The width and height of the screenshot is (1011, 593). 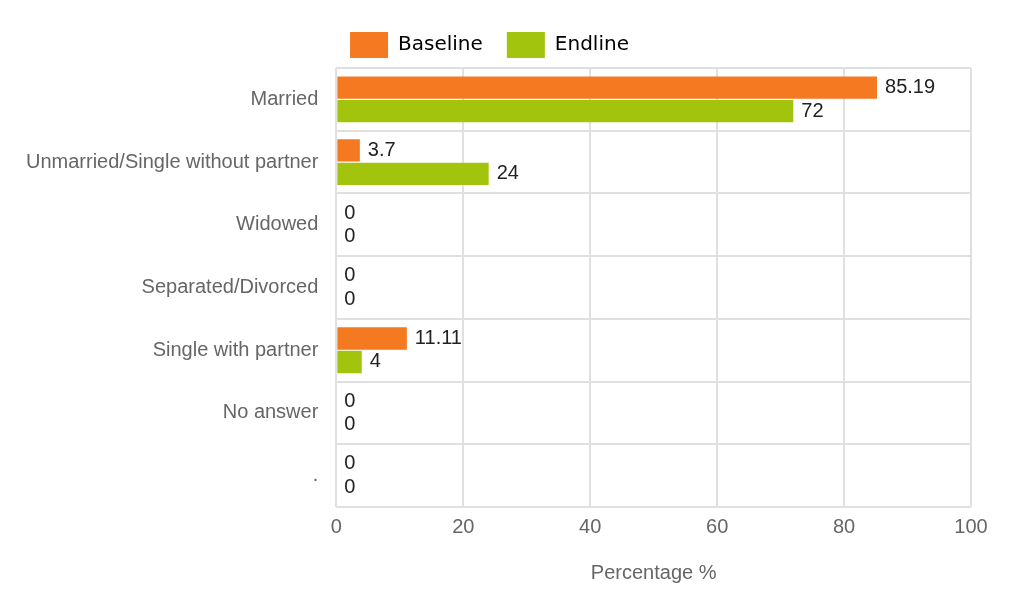 I want to click on x-tick-label: 80, so click(x=844, y=525).